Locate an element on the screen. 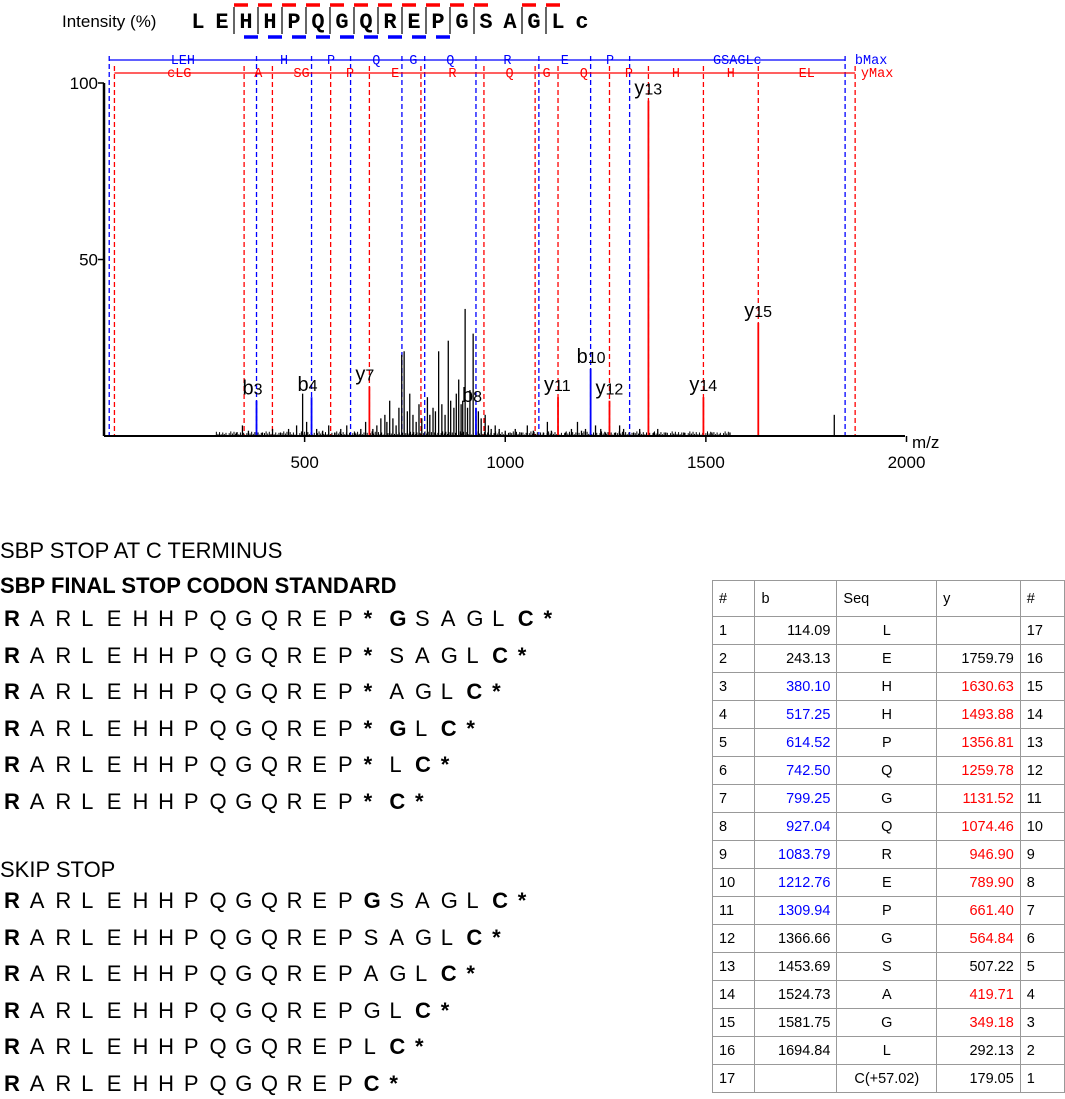 The height and width of the screenshot is (1099, 1065). peak-label-number: 15 is located at coordinates (763, 312).